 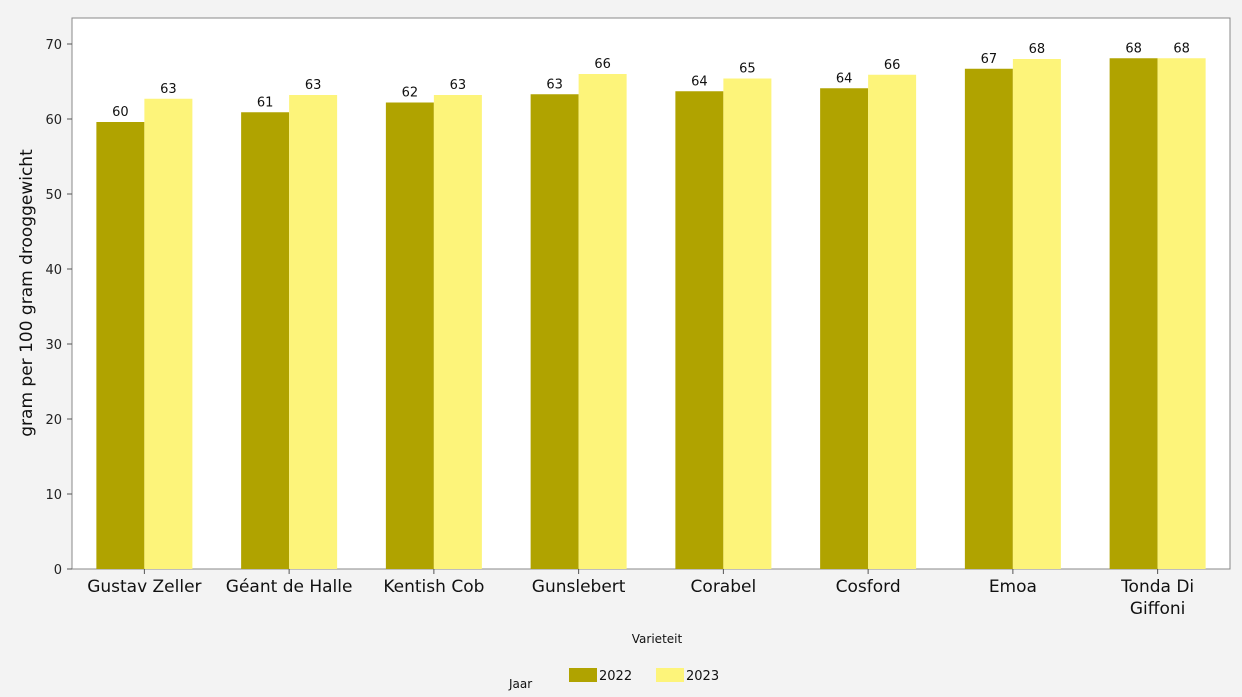 What do you see at coordinates (120, 112) in the screenshot?
I see `data-label: 60` at bounding box center [120, 112].